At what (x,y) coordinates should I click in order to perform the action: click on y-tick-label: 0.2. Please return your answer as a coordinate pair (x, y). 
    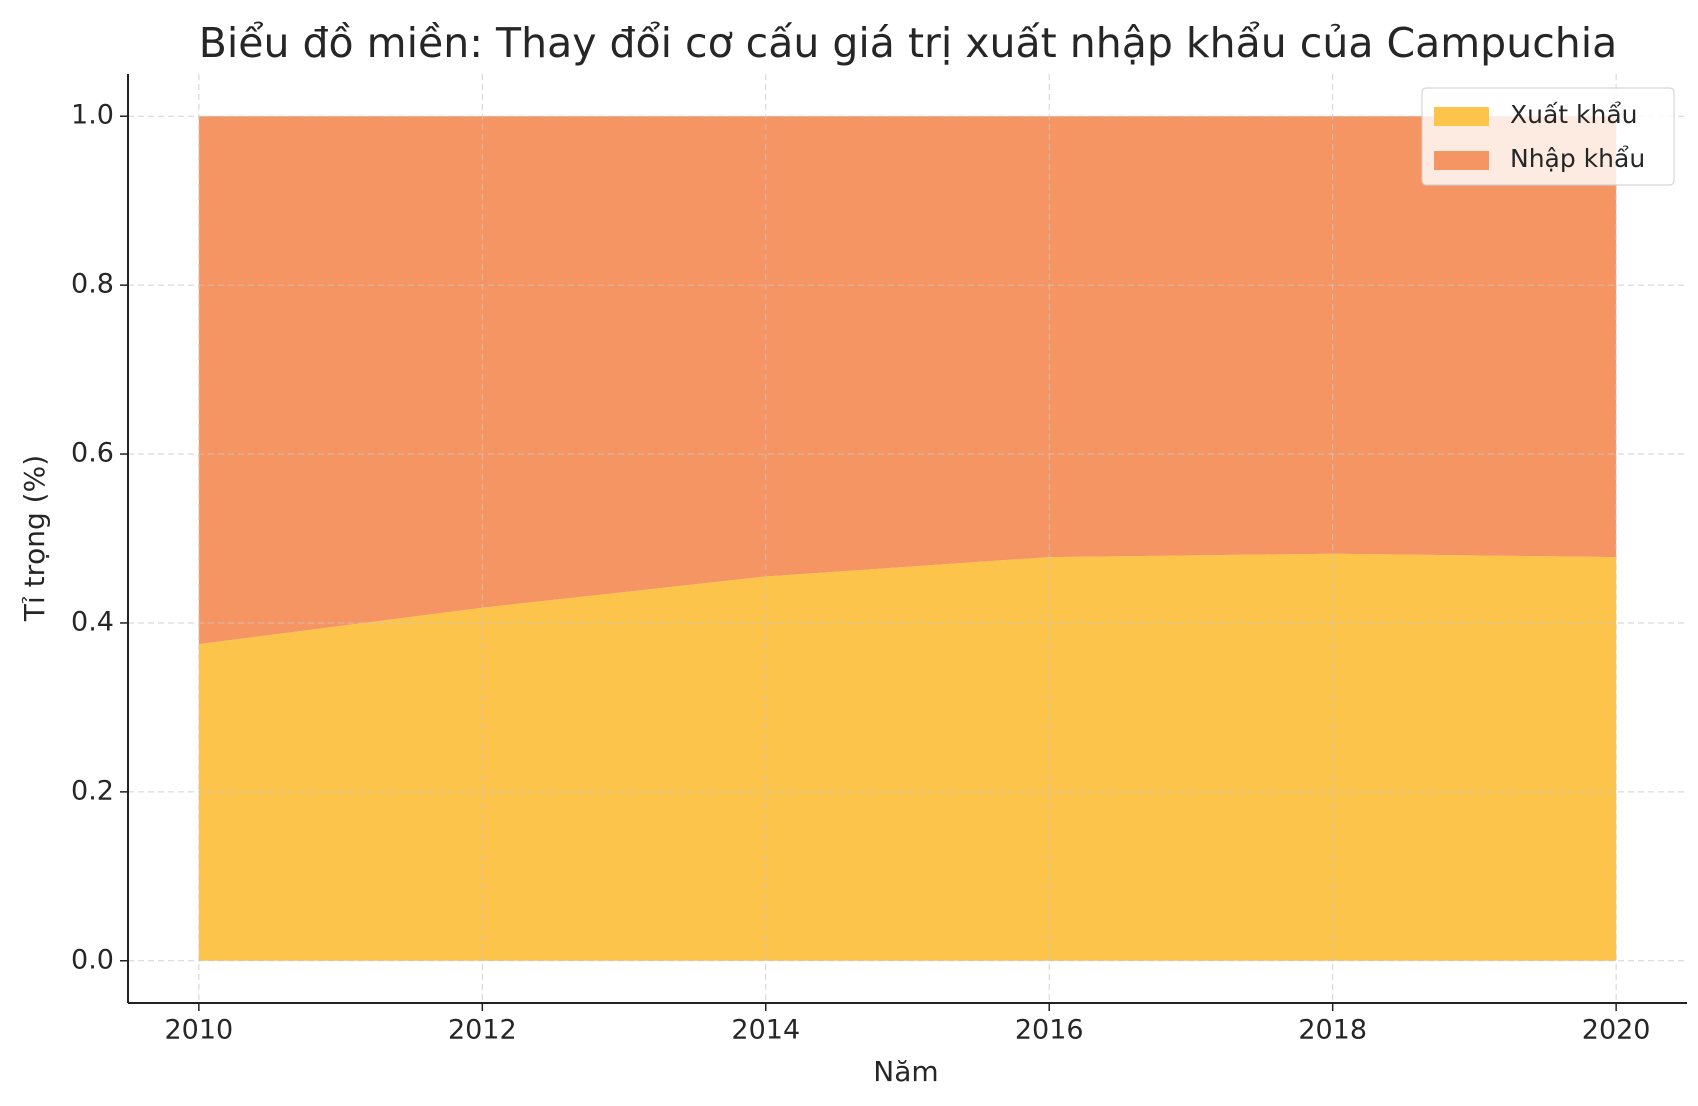
    Looking at the image, I should click on (92, 790).